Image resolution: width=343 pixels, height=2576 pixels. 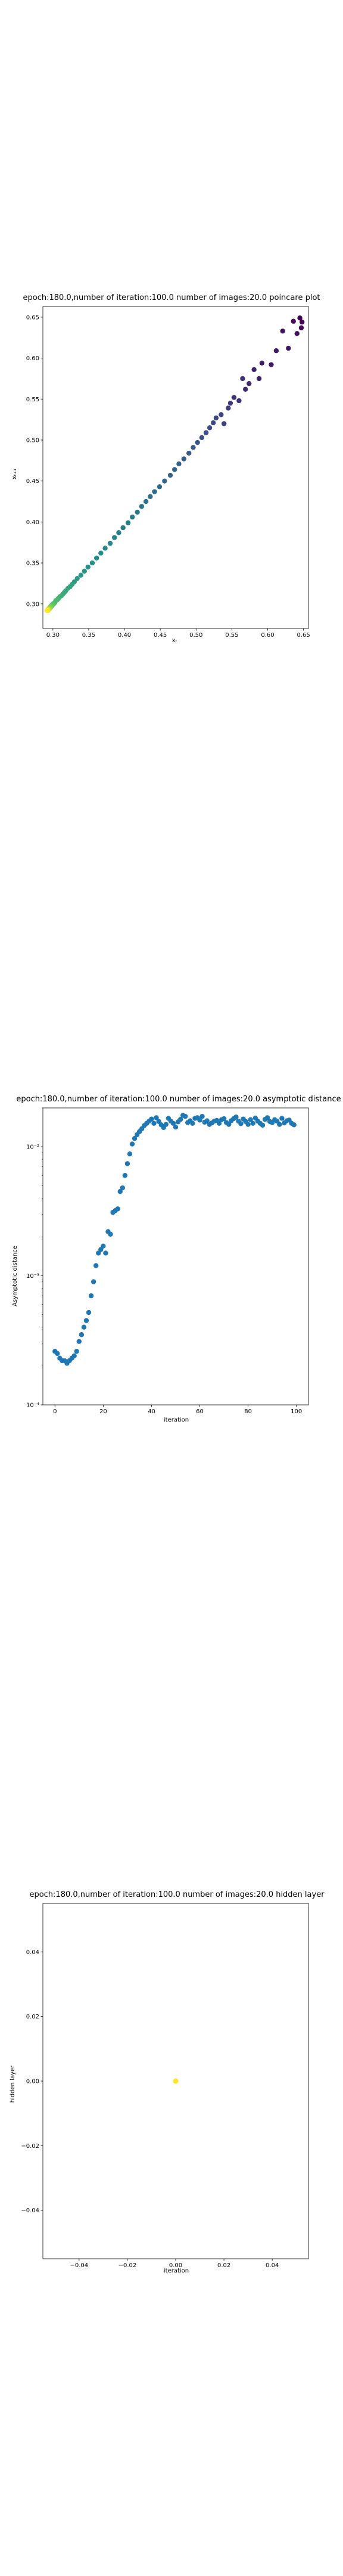 What do you see at coordinates (125, 636) in the screenshot?
I see `x-tick-label: 0.40` at bounding box center [125, 636].